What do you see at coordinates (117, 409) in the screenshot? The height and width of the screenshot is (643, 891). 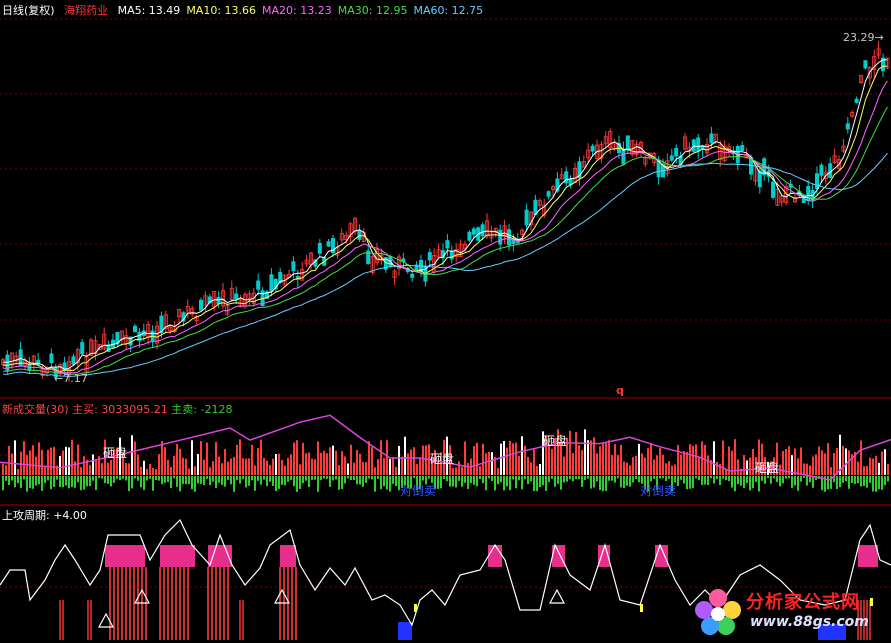 I see `volume-panel-title: 新成交量(30) 主买: 3033095.21 主卖: -2128` at bounding box center [117, 409].